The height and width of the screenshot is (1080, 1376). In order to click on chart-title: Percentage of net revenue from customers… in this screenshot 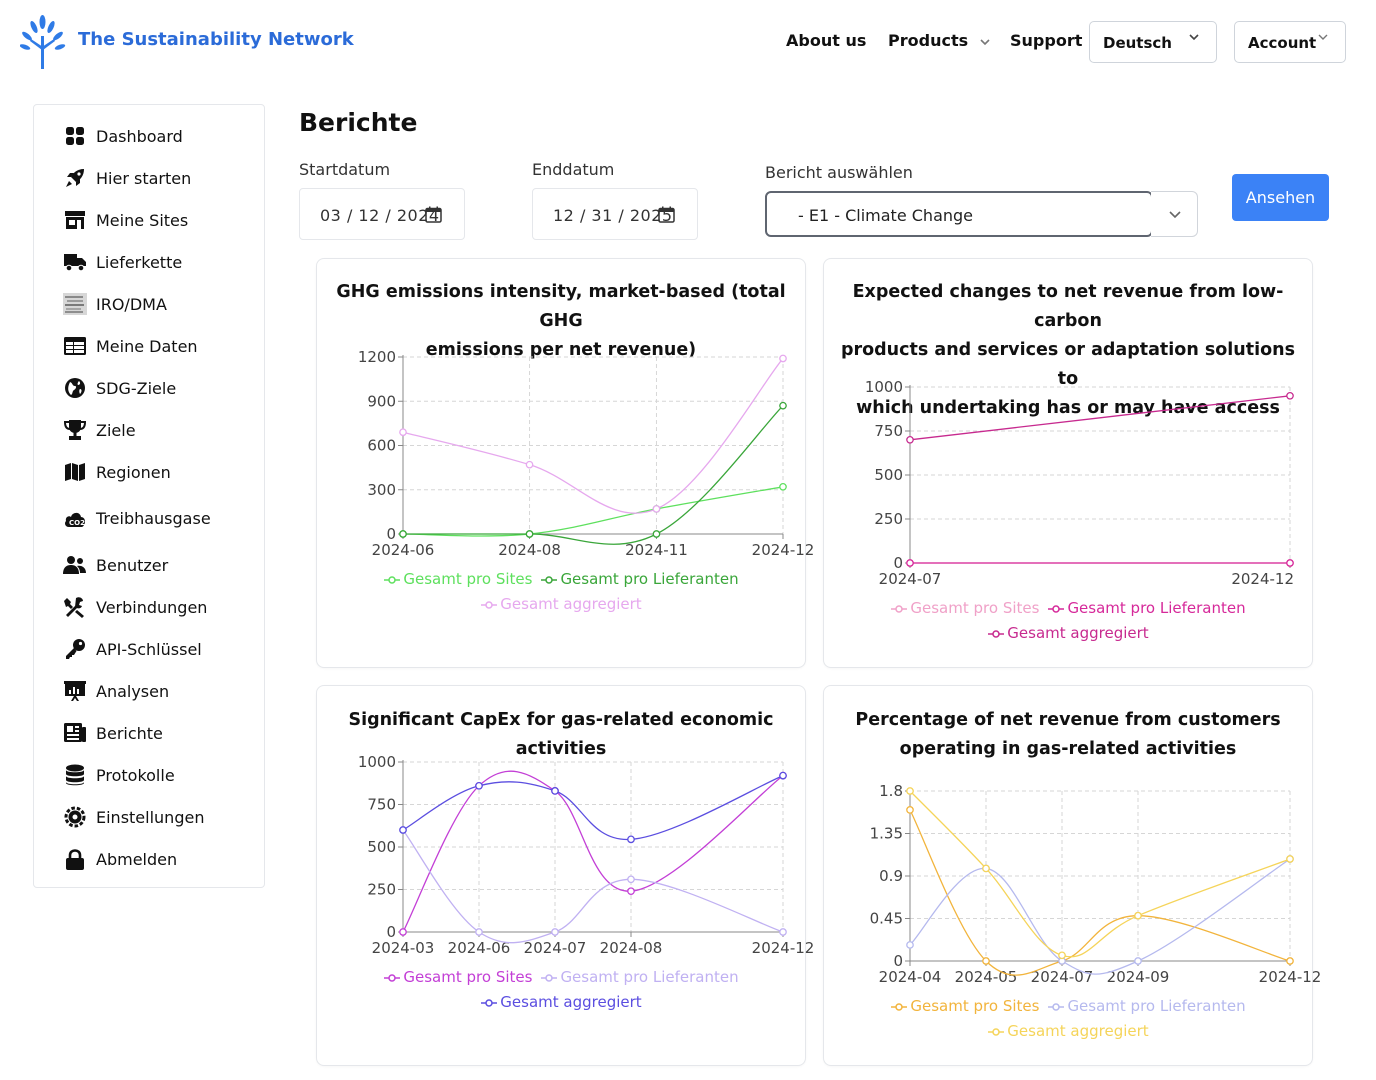, I will do `click(1068, 735)`.